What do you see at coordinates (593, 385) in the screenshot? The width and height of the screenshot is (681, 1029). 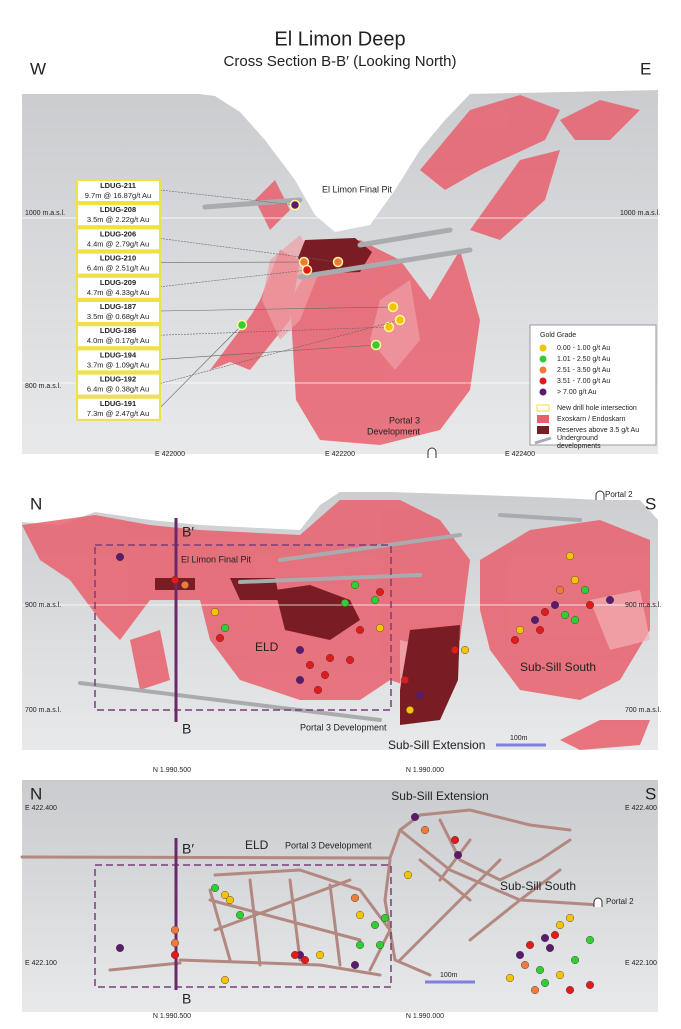 I see `legend-box` at bounding box center [593, 385].